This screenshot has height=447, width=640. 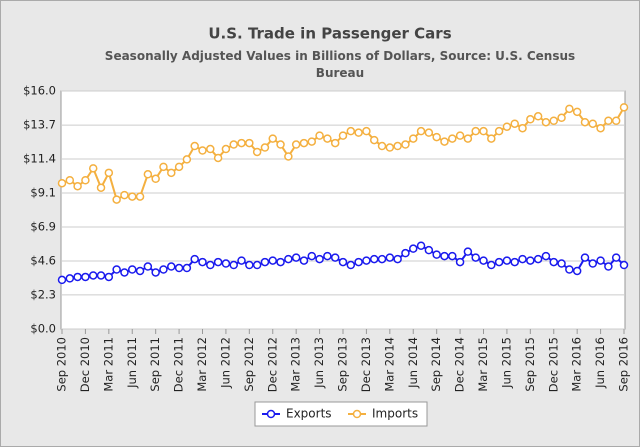 I want to click on x-tick-label: Dec 2013, so click(x=366, y=364).